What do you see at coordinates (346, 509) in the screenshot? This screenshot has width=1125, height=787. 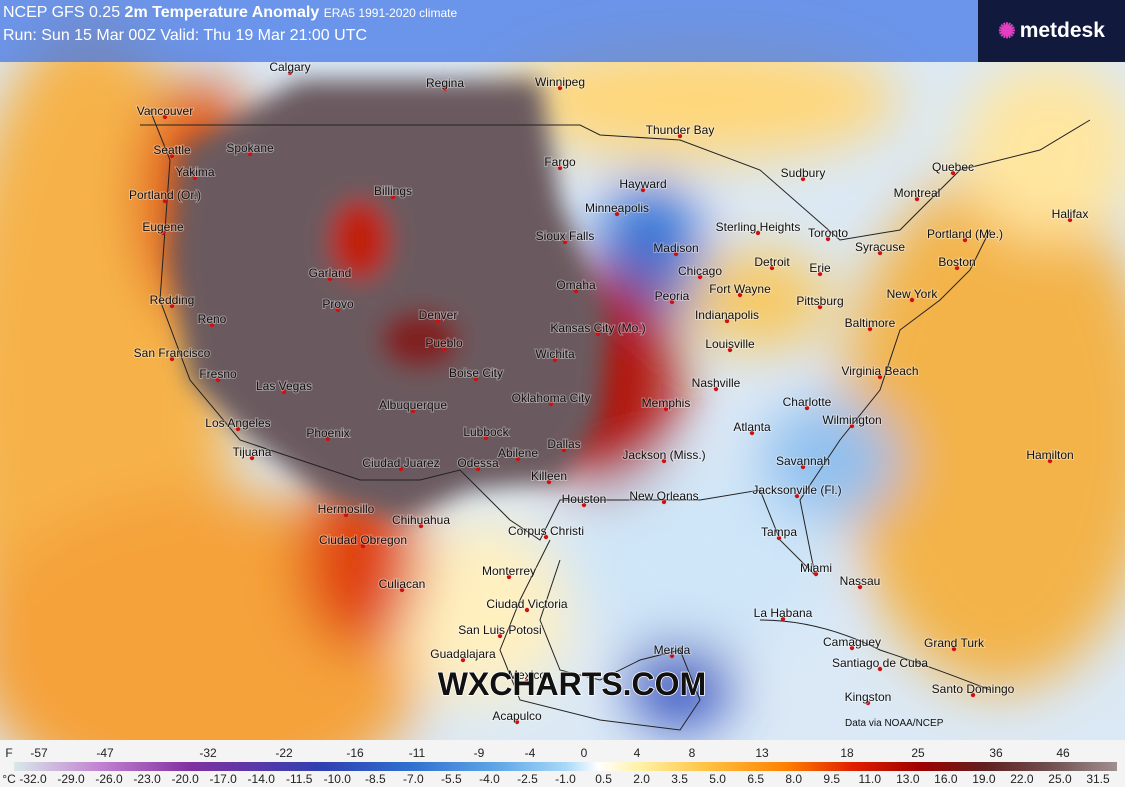 I see `city-label: Hermosillo` at bounding box center [346, 509].